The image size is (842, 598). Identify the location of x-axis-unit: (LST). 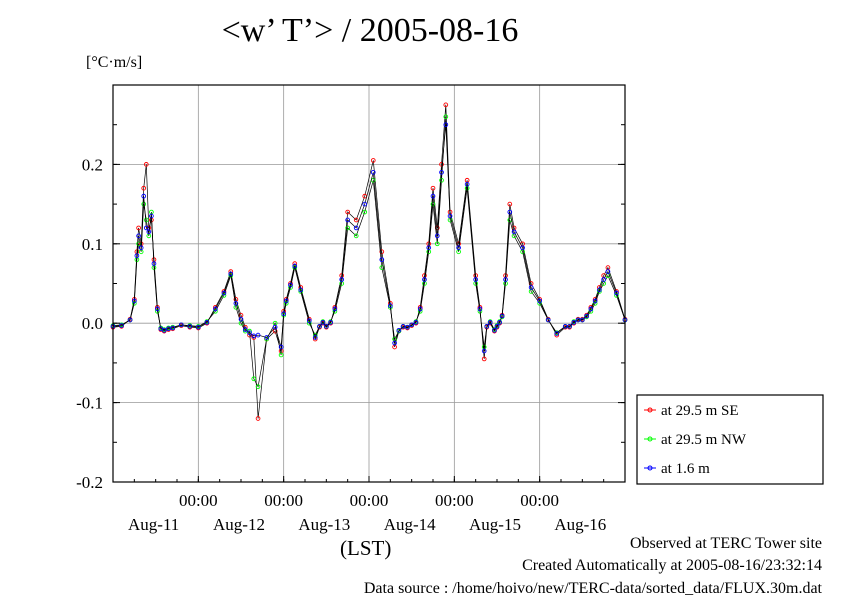
(366, 548).